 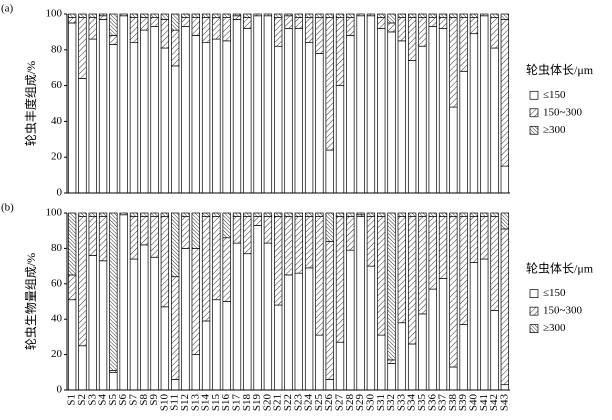 I want to click on x-tick-label: S18, so click(x=247, y=403).